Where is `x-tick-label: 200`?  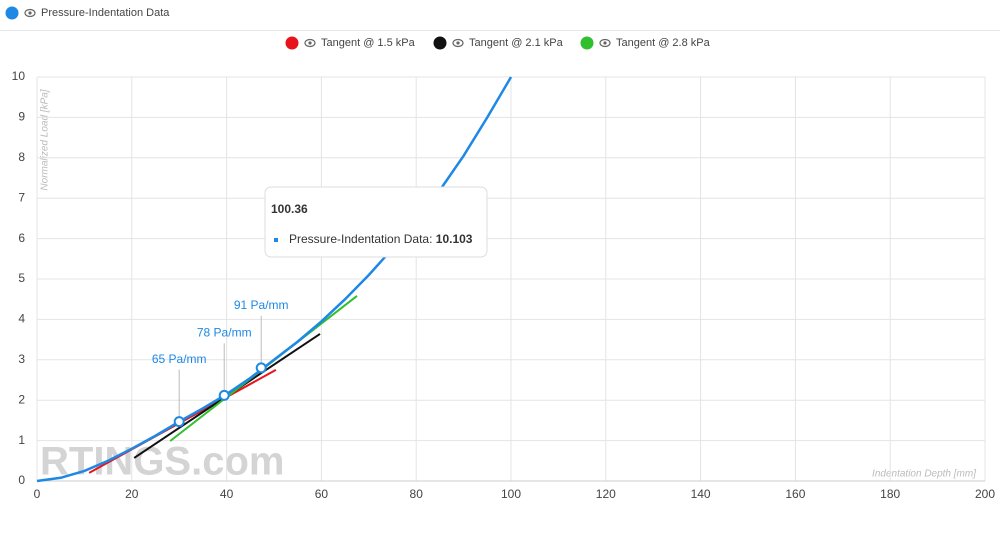 x-tick-label: 200 is located at coordinates (985, 494).